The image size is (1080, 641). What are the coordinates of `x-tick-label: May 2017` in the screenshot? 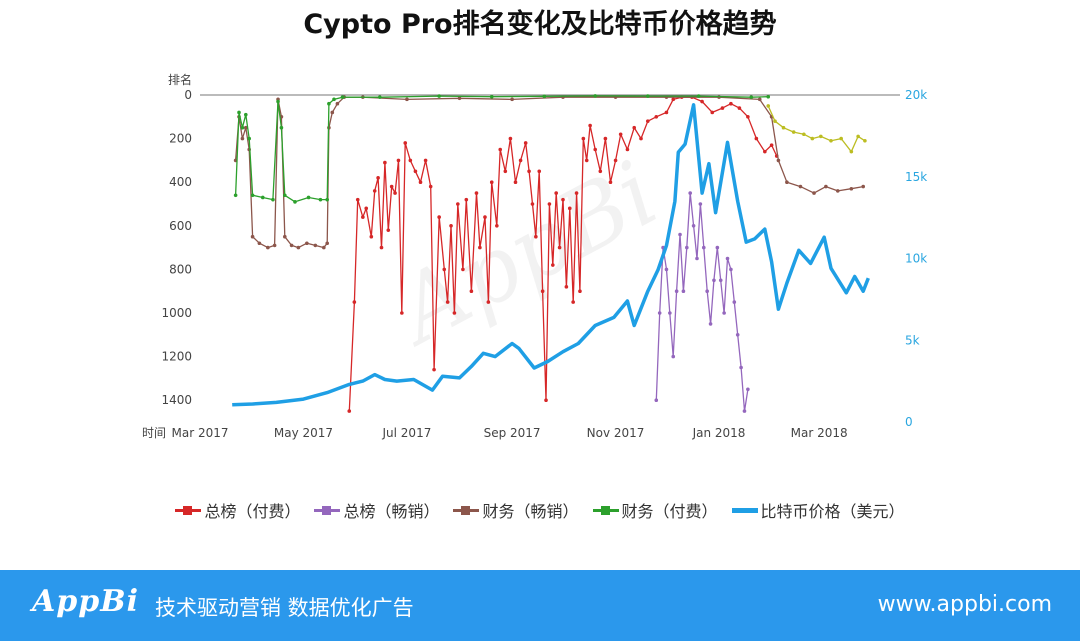 It's located at (303, 433).